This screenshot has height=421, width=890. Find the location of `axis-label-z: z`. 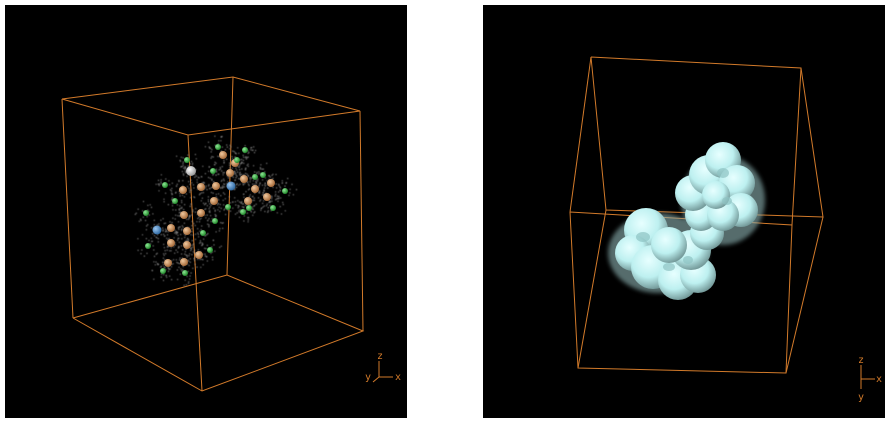

axis-label-z: z is located at coordinates (380, 356).